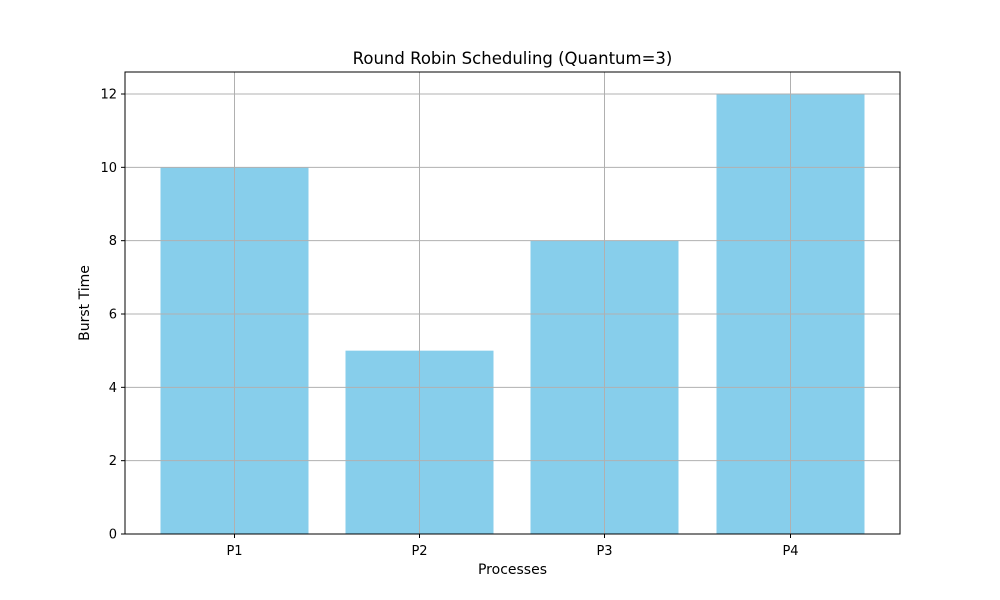 This screenshot has height=600, width=1000. Describe the element at coordinates (85, 303) in the screenshot. I see `y-axis-title: Burst Time` at that location.